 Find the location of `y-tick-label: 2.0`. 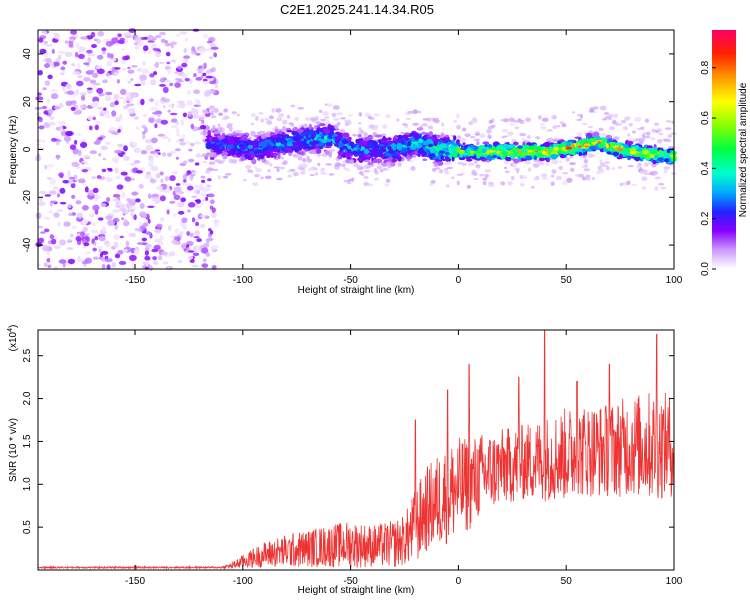

y-tick-label: 2.0 is located at coordinates (27, 398).